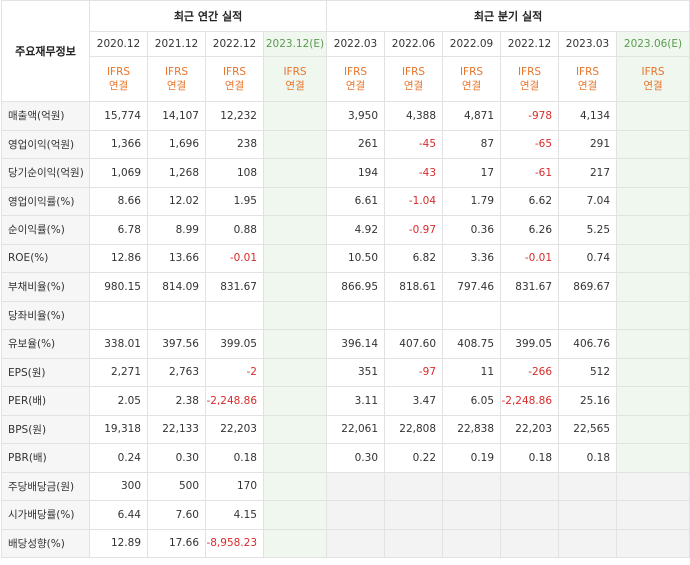 The height and width of the screenshot is (565, 690). What do you see at coordinates (414, 44) in the screenshot?
I see `period-header: 2022.06` at bounding box center [414, 44].